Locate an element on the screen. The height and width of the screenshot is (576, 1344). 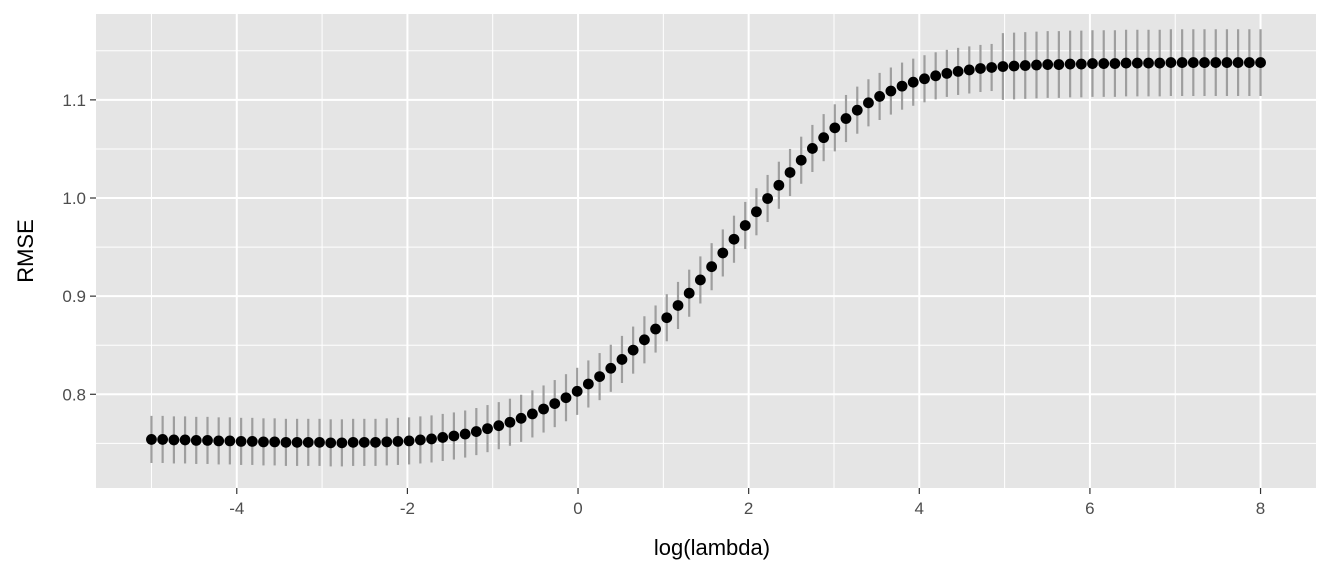
x-tick-label: 8 is located at coordinates (1260, 508).